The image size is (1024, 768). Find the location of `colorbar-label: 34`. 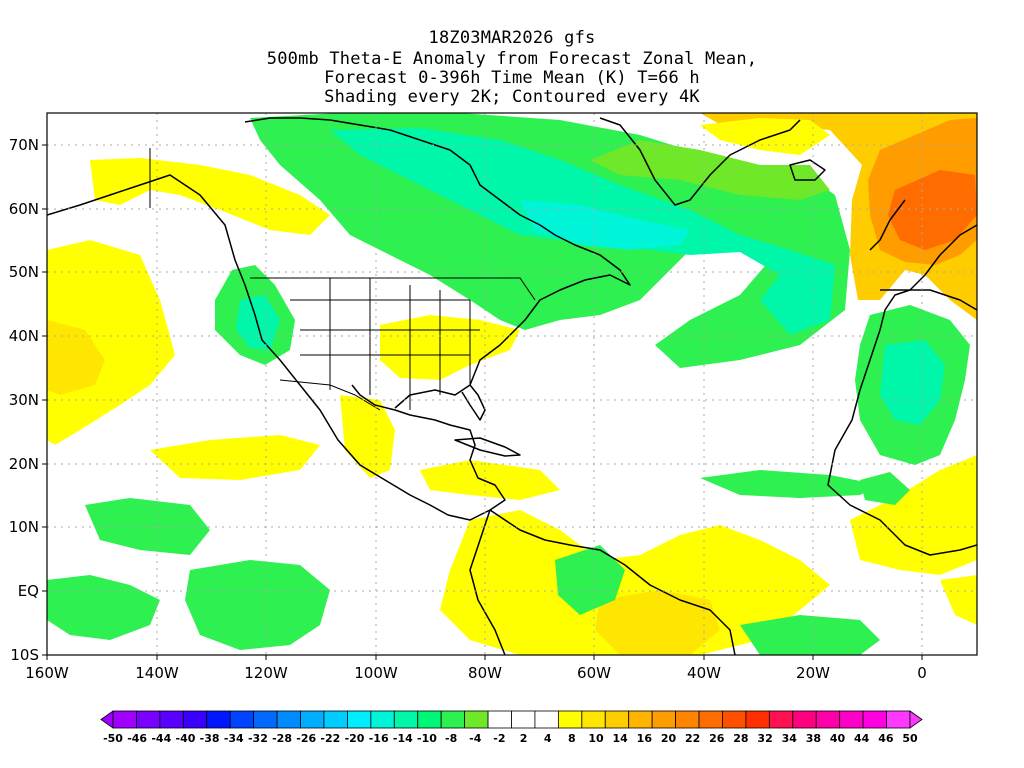

colorbar-label: 34 is located at coordinates (790, 738).